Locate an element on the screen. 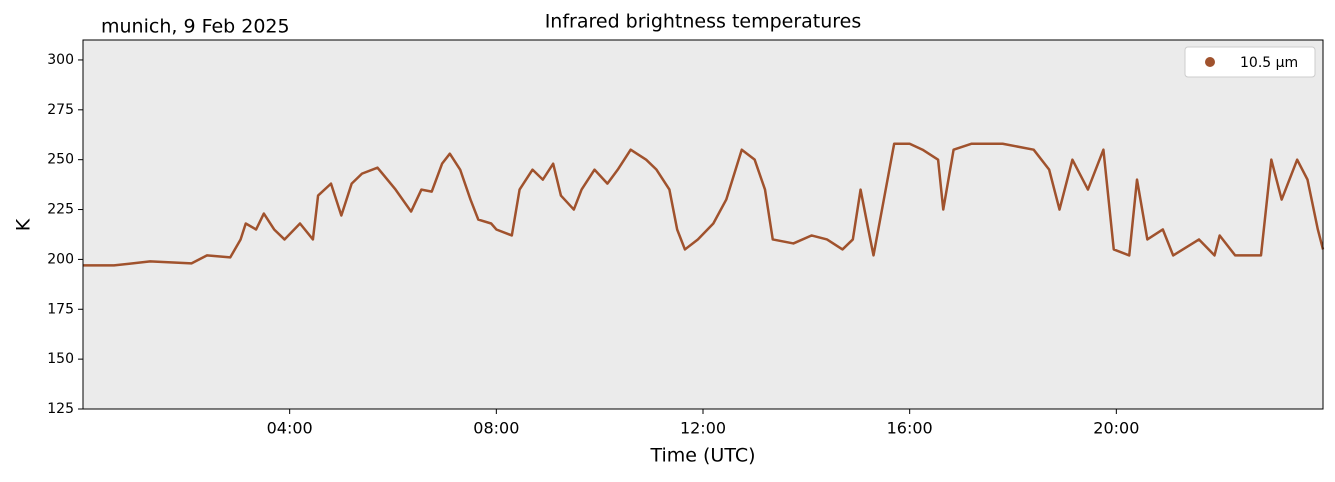 Image resolution: width=1335 pixels, height=482 pixels. x-axis-label: Time (UTC) is located at coordinates (702, 456).